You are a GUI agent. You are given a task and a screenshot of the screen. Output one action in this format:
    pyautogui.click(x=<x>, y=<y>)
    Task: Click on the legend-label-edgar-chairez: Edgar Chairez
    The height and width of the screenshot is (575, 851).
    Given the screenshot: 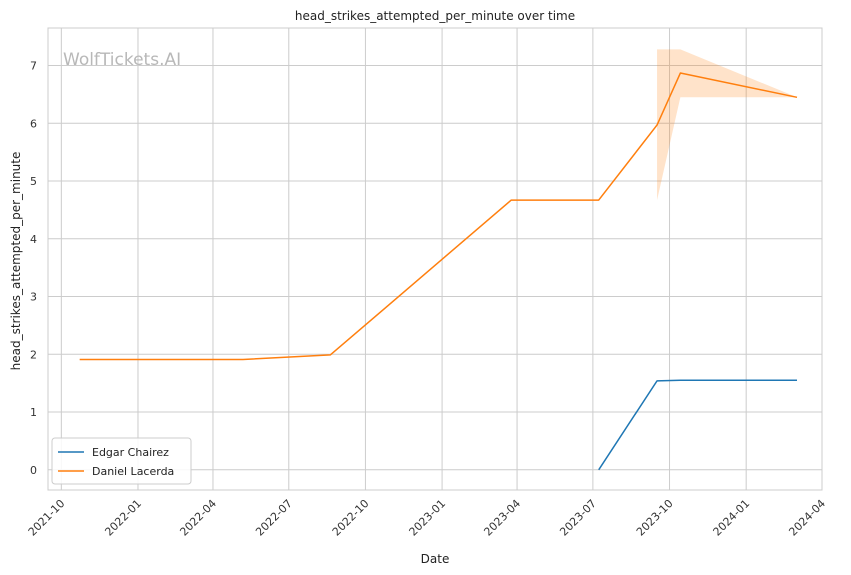 What is the action you would take?
    pyautogui.click(x=130, y=452)
    